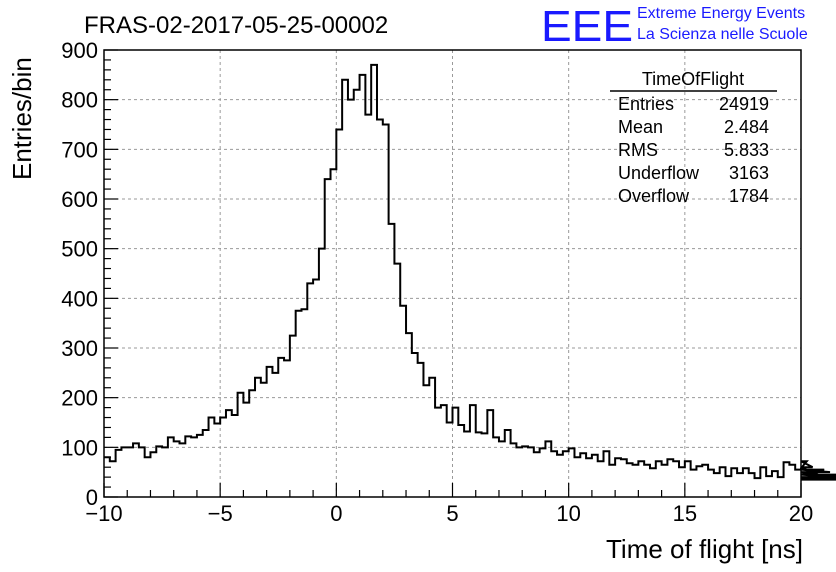 This screenshot has width=836, height=572. What do you see at coordinates (744, 104) in the screenshot?
I see `stats-row-value: 24919` at bounding box center [744, 104].